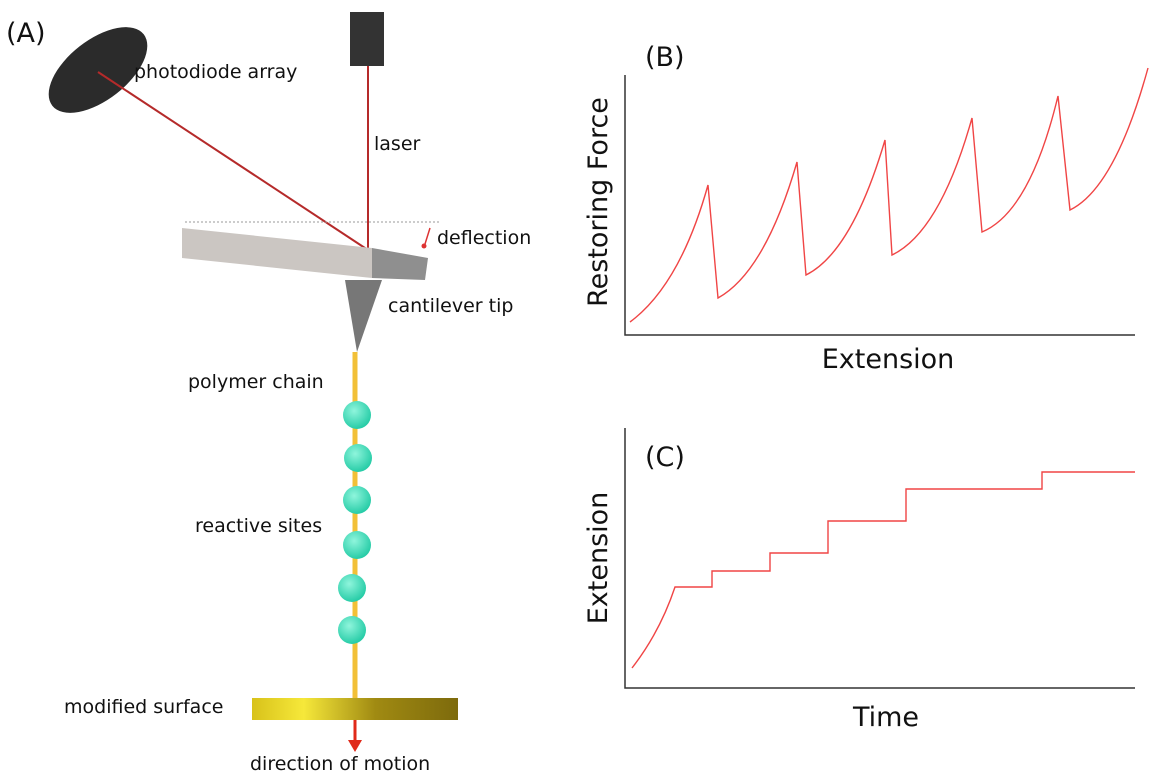  Describe the element at coordinates (400, 264) in the screenshot. I see `cantilever-end` at that location.